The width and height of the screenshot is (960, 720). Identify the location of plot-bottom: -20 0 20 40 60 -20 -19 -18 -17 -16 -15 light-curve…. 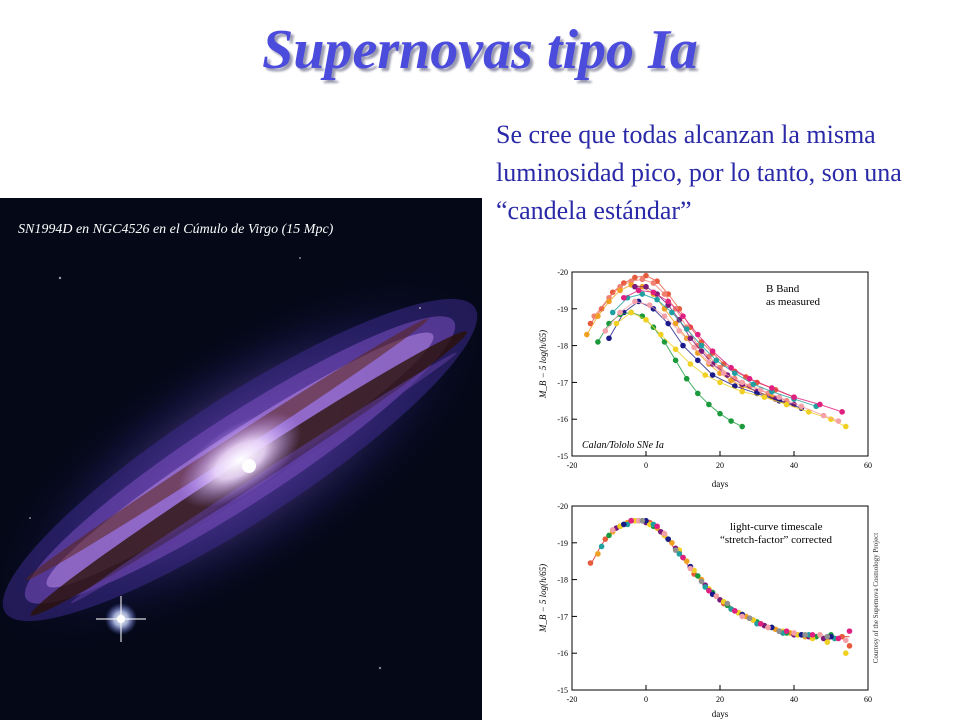
(705, 610).